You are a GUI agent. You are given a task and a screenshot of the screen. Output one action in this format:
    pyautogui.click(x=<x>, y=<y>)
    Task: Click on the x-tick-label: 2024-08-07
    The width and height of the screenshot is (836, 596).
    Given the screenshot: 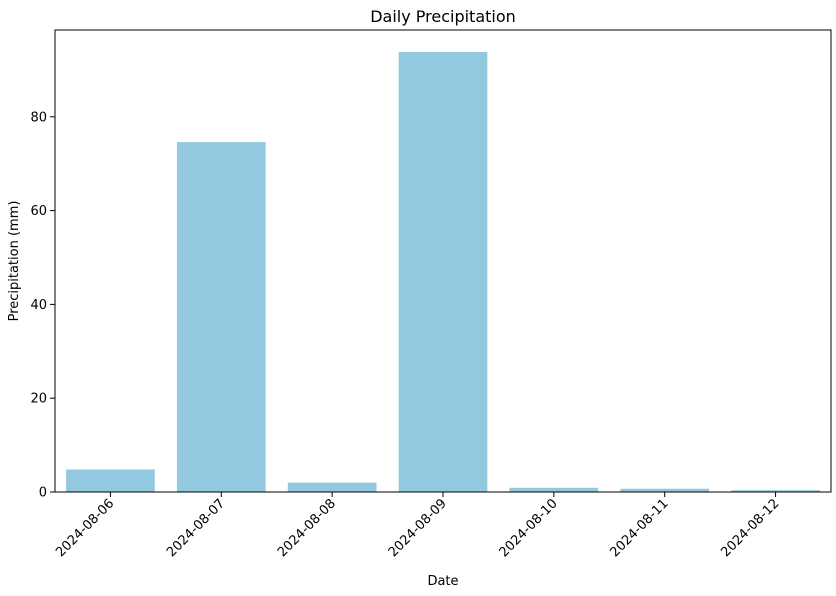 What is the action you would take?
    pyautogui.click(x=196, y=528)
    